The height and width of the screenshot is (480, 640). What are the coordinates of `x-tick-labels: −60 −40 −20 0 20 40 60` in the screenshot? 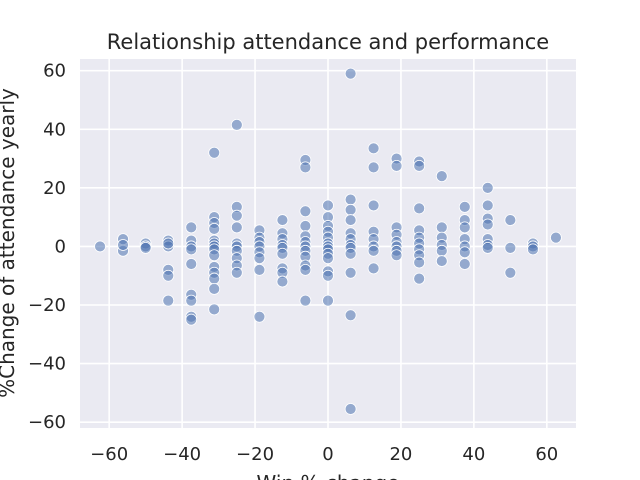 It's located at (324, 454).